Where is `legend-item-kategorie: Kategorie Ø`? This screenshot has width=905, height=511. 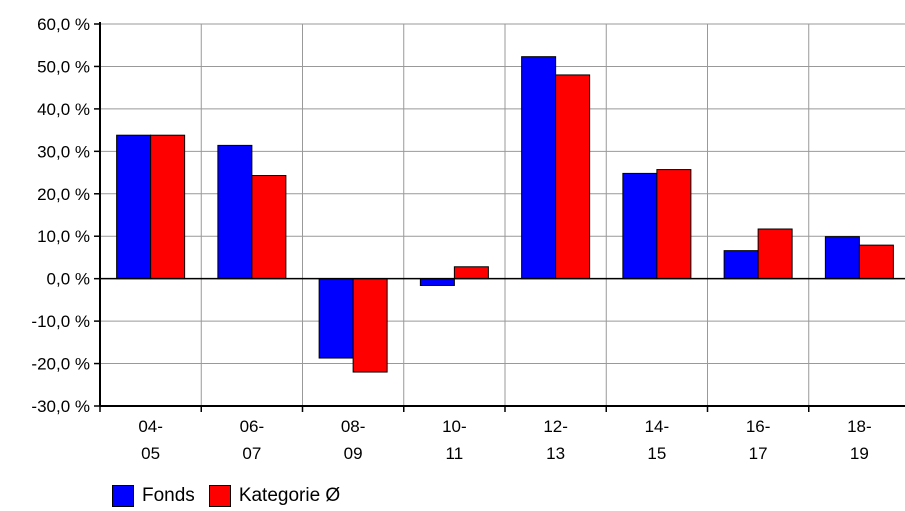 legend-item-kategorie: Kategorie Ø is located at coordinates (274, 496).